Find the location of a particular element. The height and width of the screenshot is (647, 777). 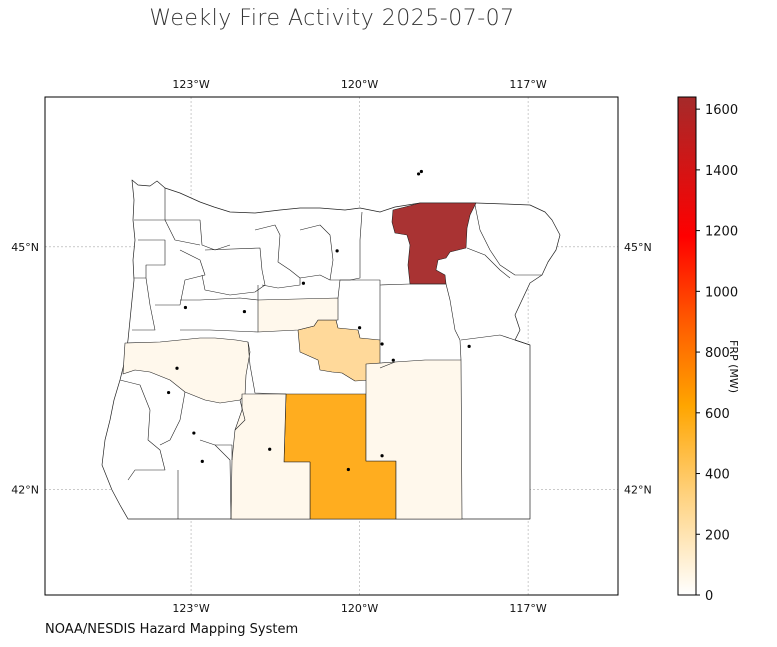

colorbar-ticks: 0 200 400 600 800 1000 1200 1400 1600 is located at coordinates (717, 353).